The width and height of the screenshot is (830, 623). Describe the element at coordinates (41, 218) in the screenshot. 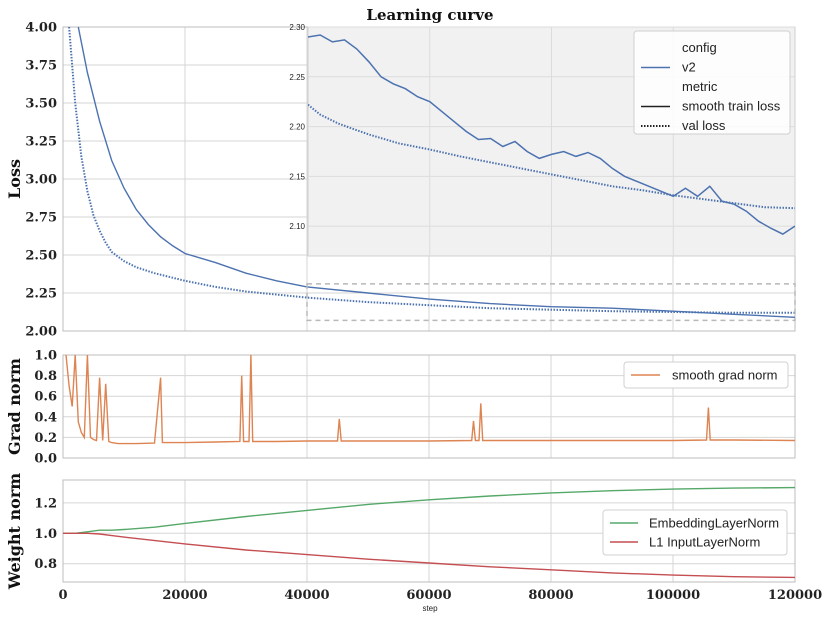

I see `y-tick-label: 2.75` at that location.